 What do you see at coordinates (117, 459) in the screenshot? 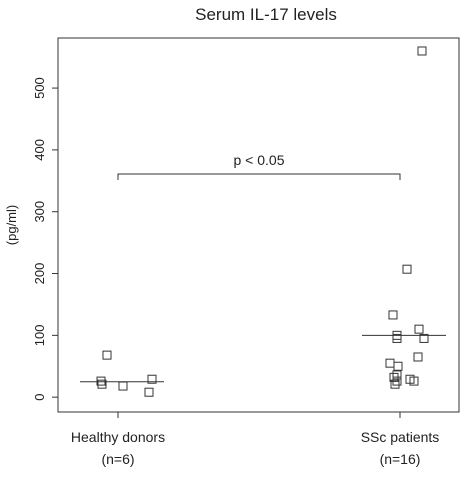
I see `x-tick-sublabel: (n=6)` at bounding box center [117, 459].